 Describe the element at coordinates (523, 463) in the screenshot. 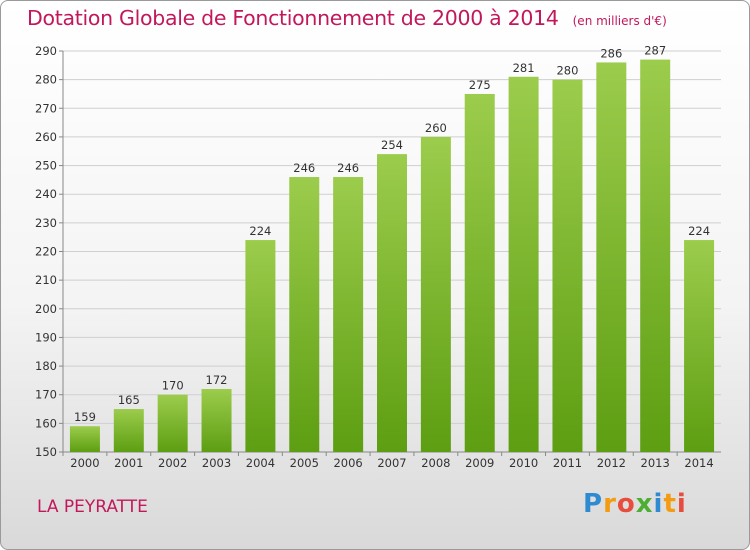

I see `x-tick-label: 2010` at that location.